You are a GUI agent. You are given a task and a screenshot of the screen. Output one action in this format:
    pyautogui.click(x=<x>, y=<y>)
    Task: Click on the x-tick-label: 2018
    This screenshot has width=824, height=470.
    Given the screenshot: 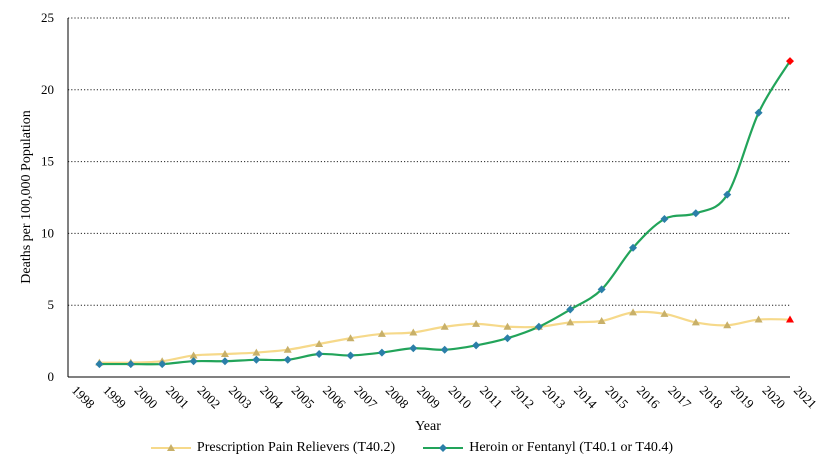 What is the action you would take?
    pyautogui.click(x=711, y=397)
    